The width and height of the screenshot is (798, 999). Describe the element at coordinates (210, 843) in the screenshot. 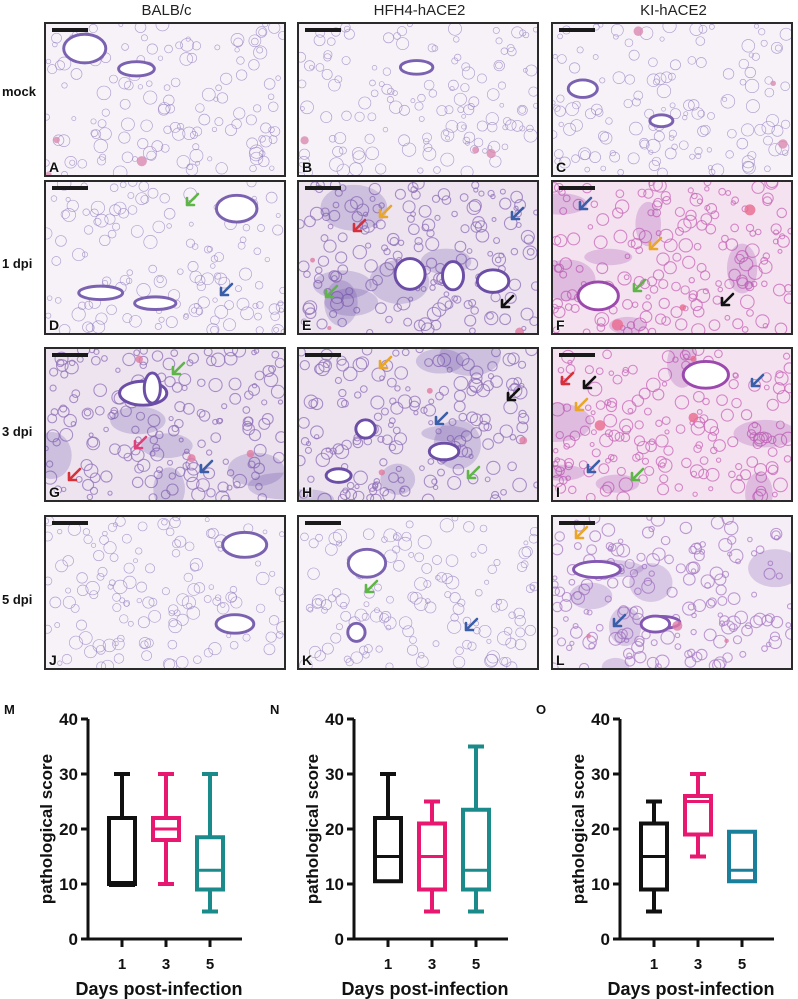

I see `box-5-dpi` at that location.